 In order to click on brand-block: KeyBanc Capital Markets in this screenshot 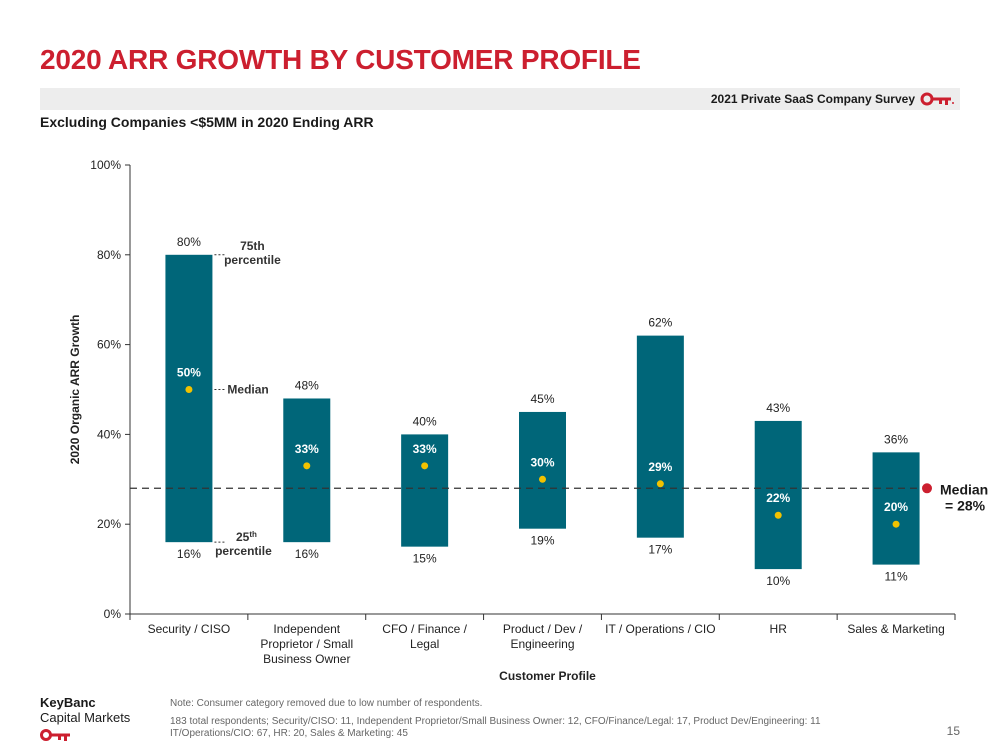, I will do `click(85, 721)`.